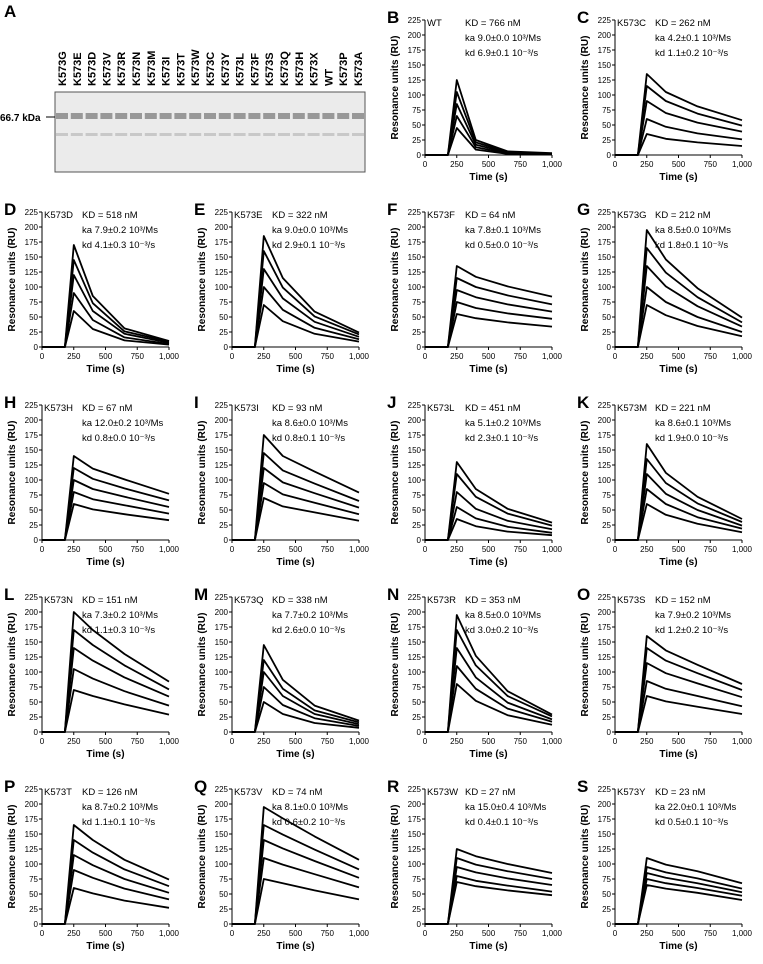 The height and width of the screenshot is (964, 763). What do you see at coordinates (20, 118) in the screenshot?
I see `marker-label: 66.7 kDa` at bounding box center [20, 118].